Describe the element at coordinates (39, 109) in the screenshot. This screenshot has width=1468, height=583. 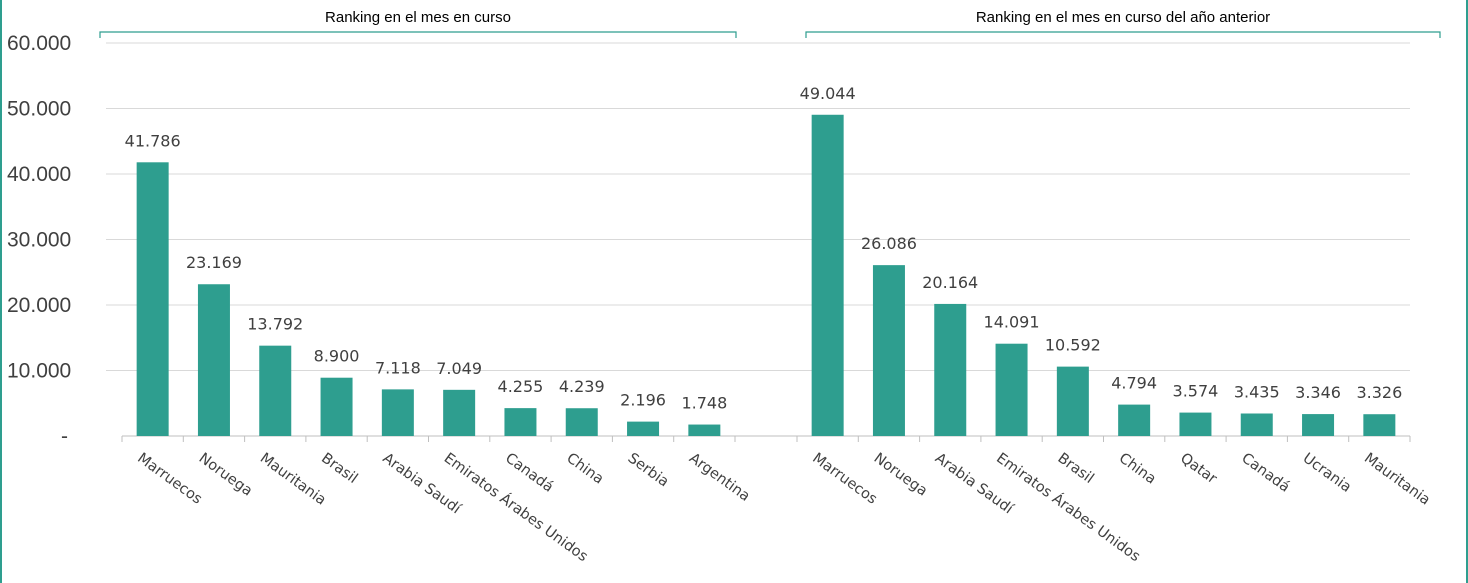
I see `y-tick-label: 50.000` at that location.